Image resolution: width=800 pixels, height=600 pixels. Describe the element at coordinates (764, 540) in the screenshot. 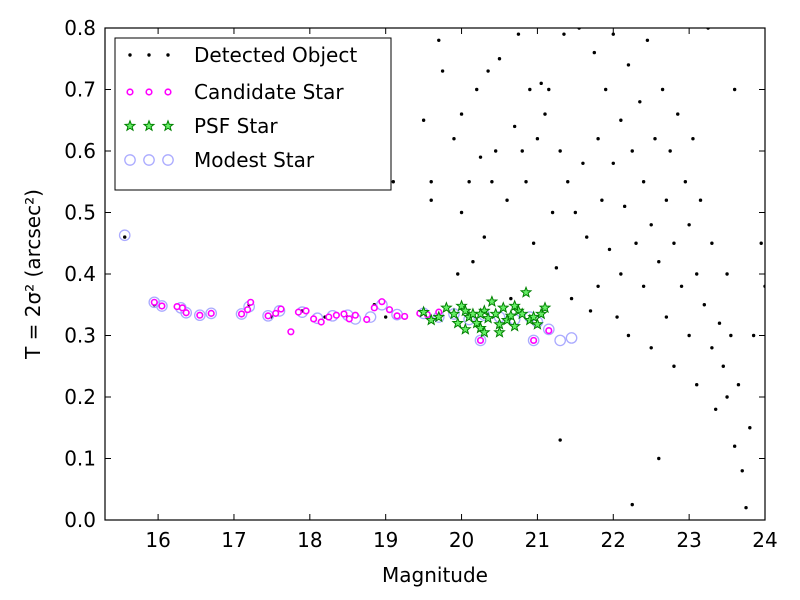

I see `x-tick-label: 24` at that location.